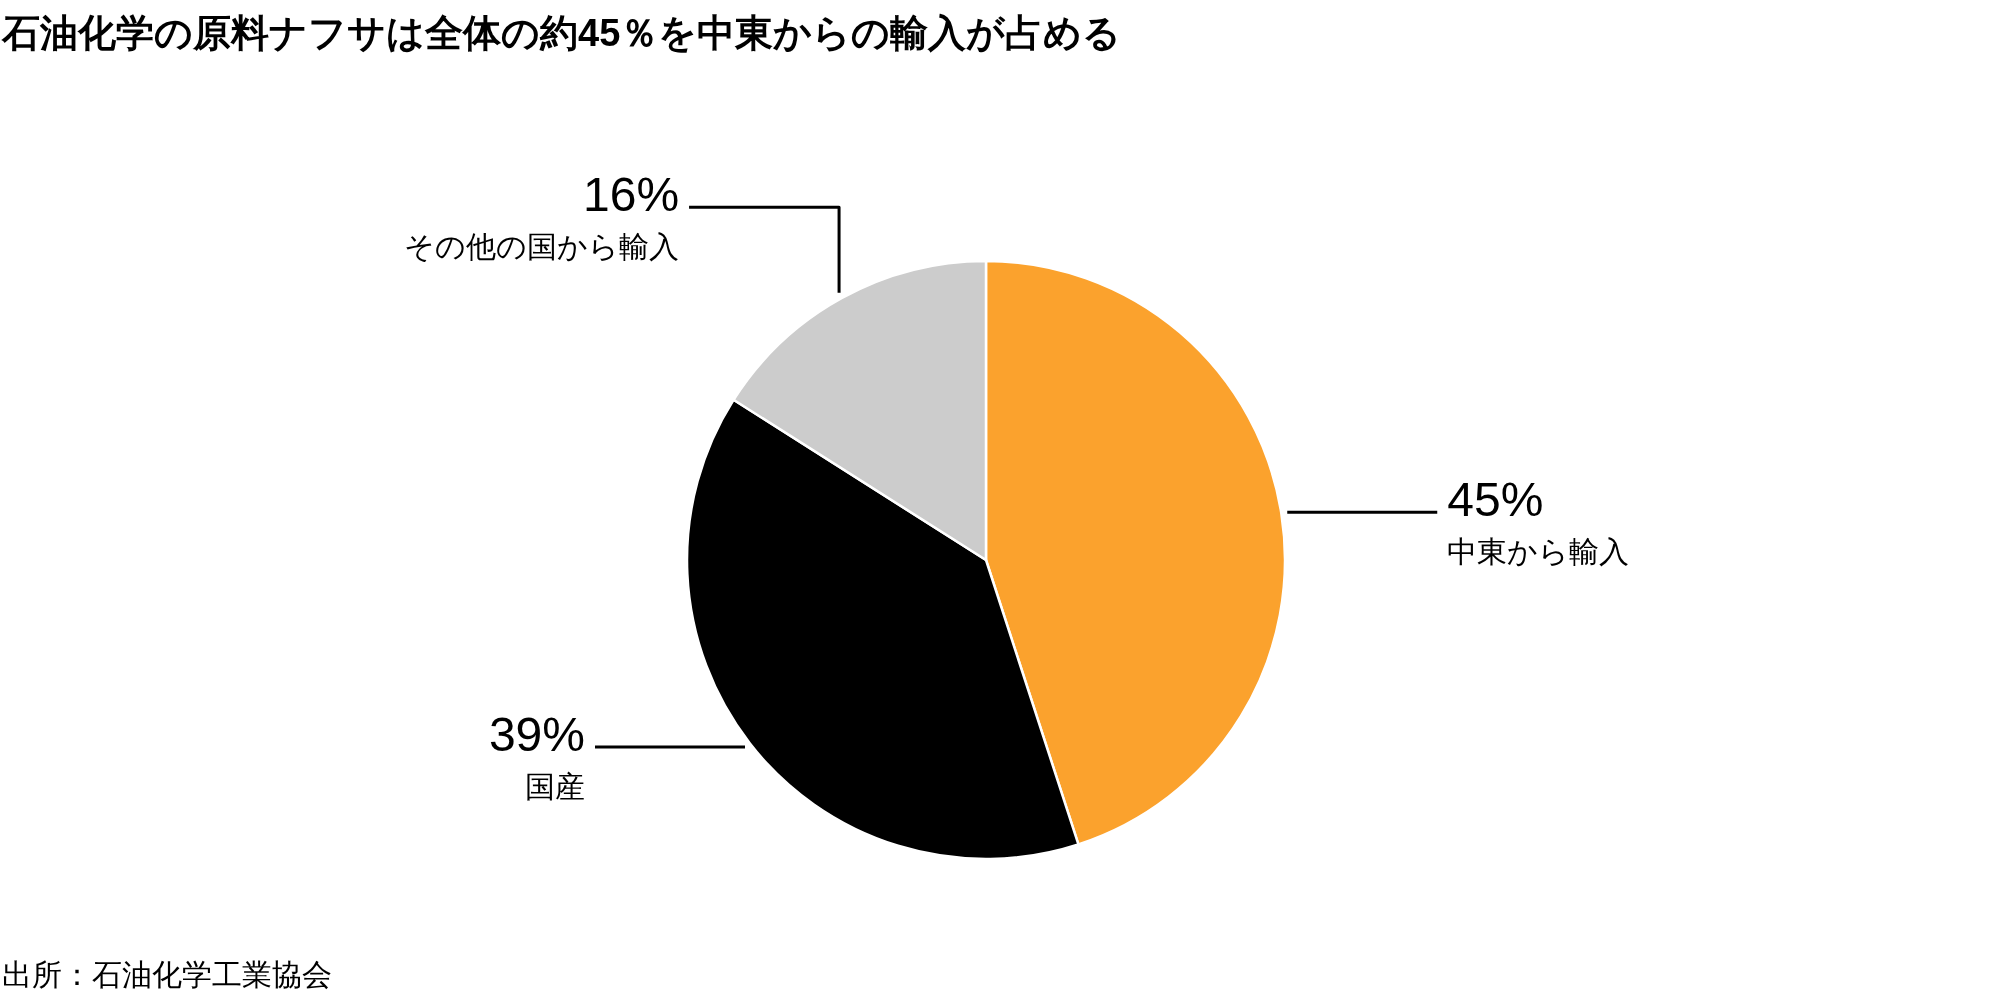 The image size is (2010, 1005). I want to click on annotation: 出所：石油化学工業協会, so click(167, 974).